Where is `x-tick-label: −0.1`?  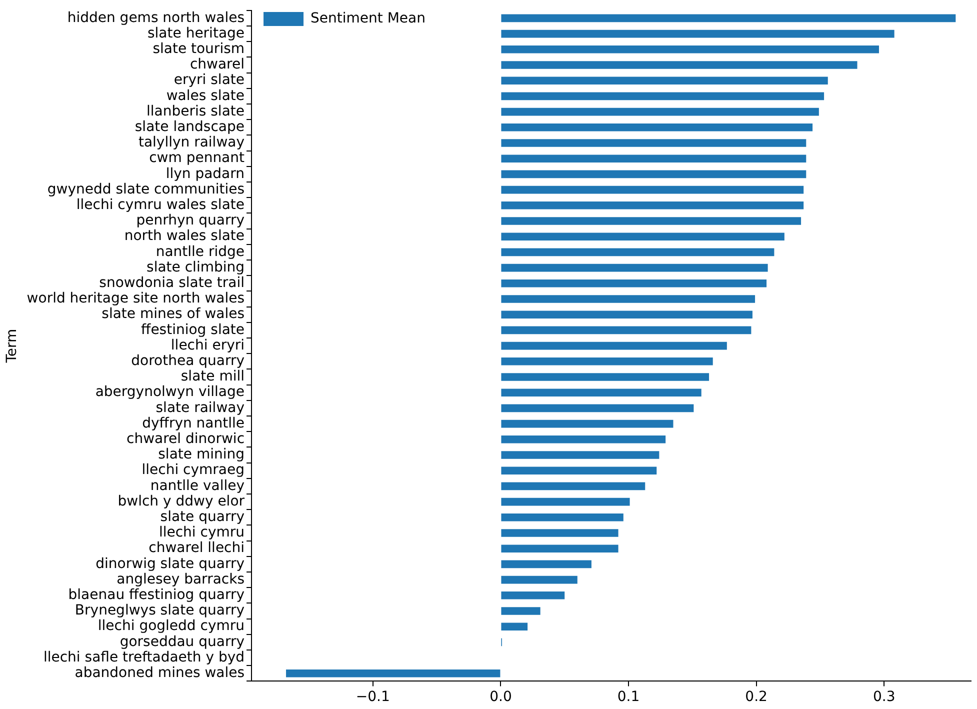
x-tick-label: −0.1 is located at coordinates (373, 697).